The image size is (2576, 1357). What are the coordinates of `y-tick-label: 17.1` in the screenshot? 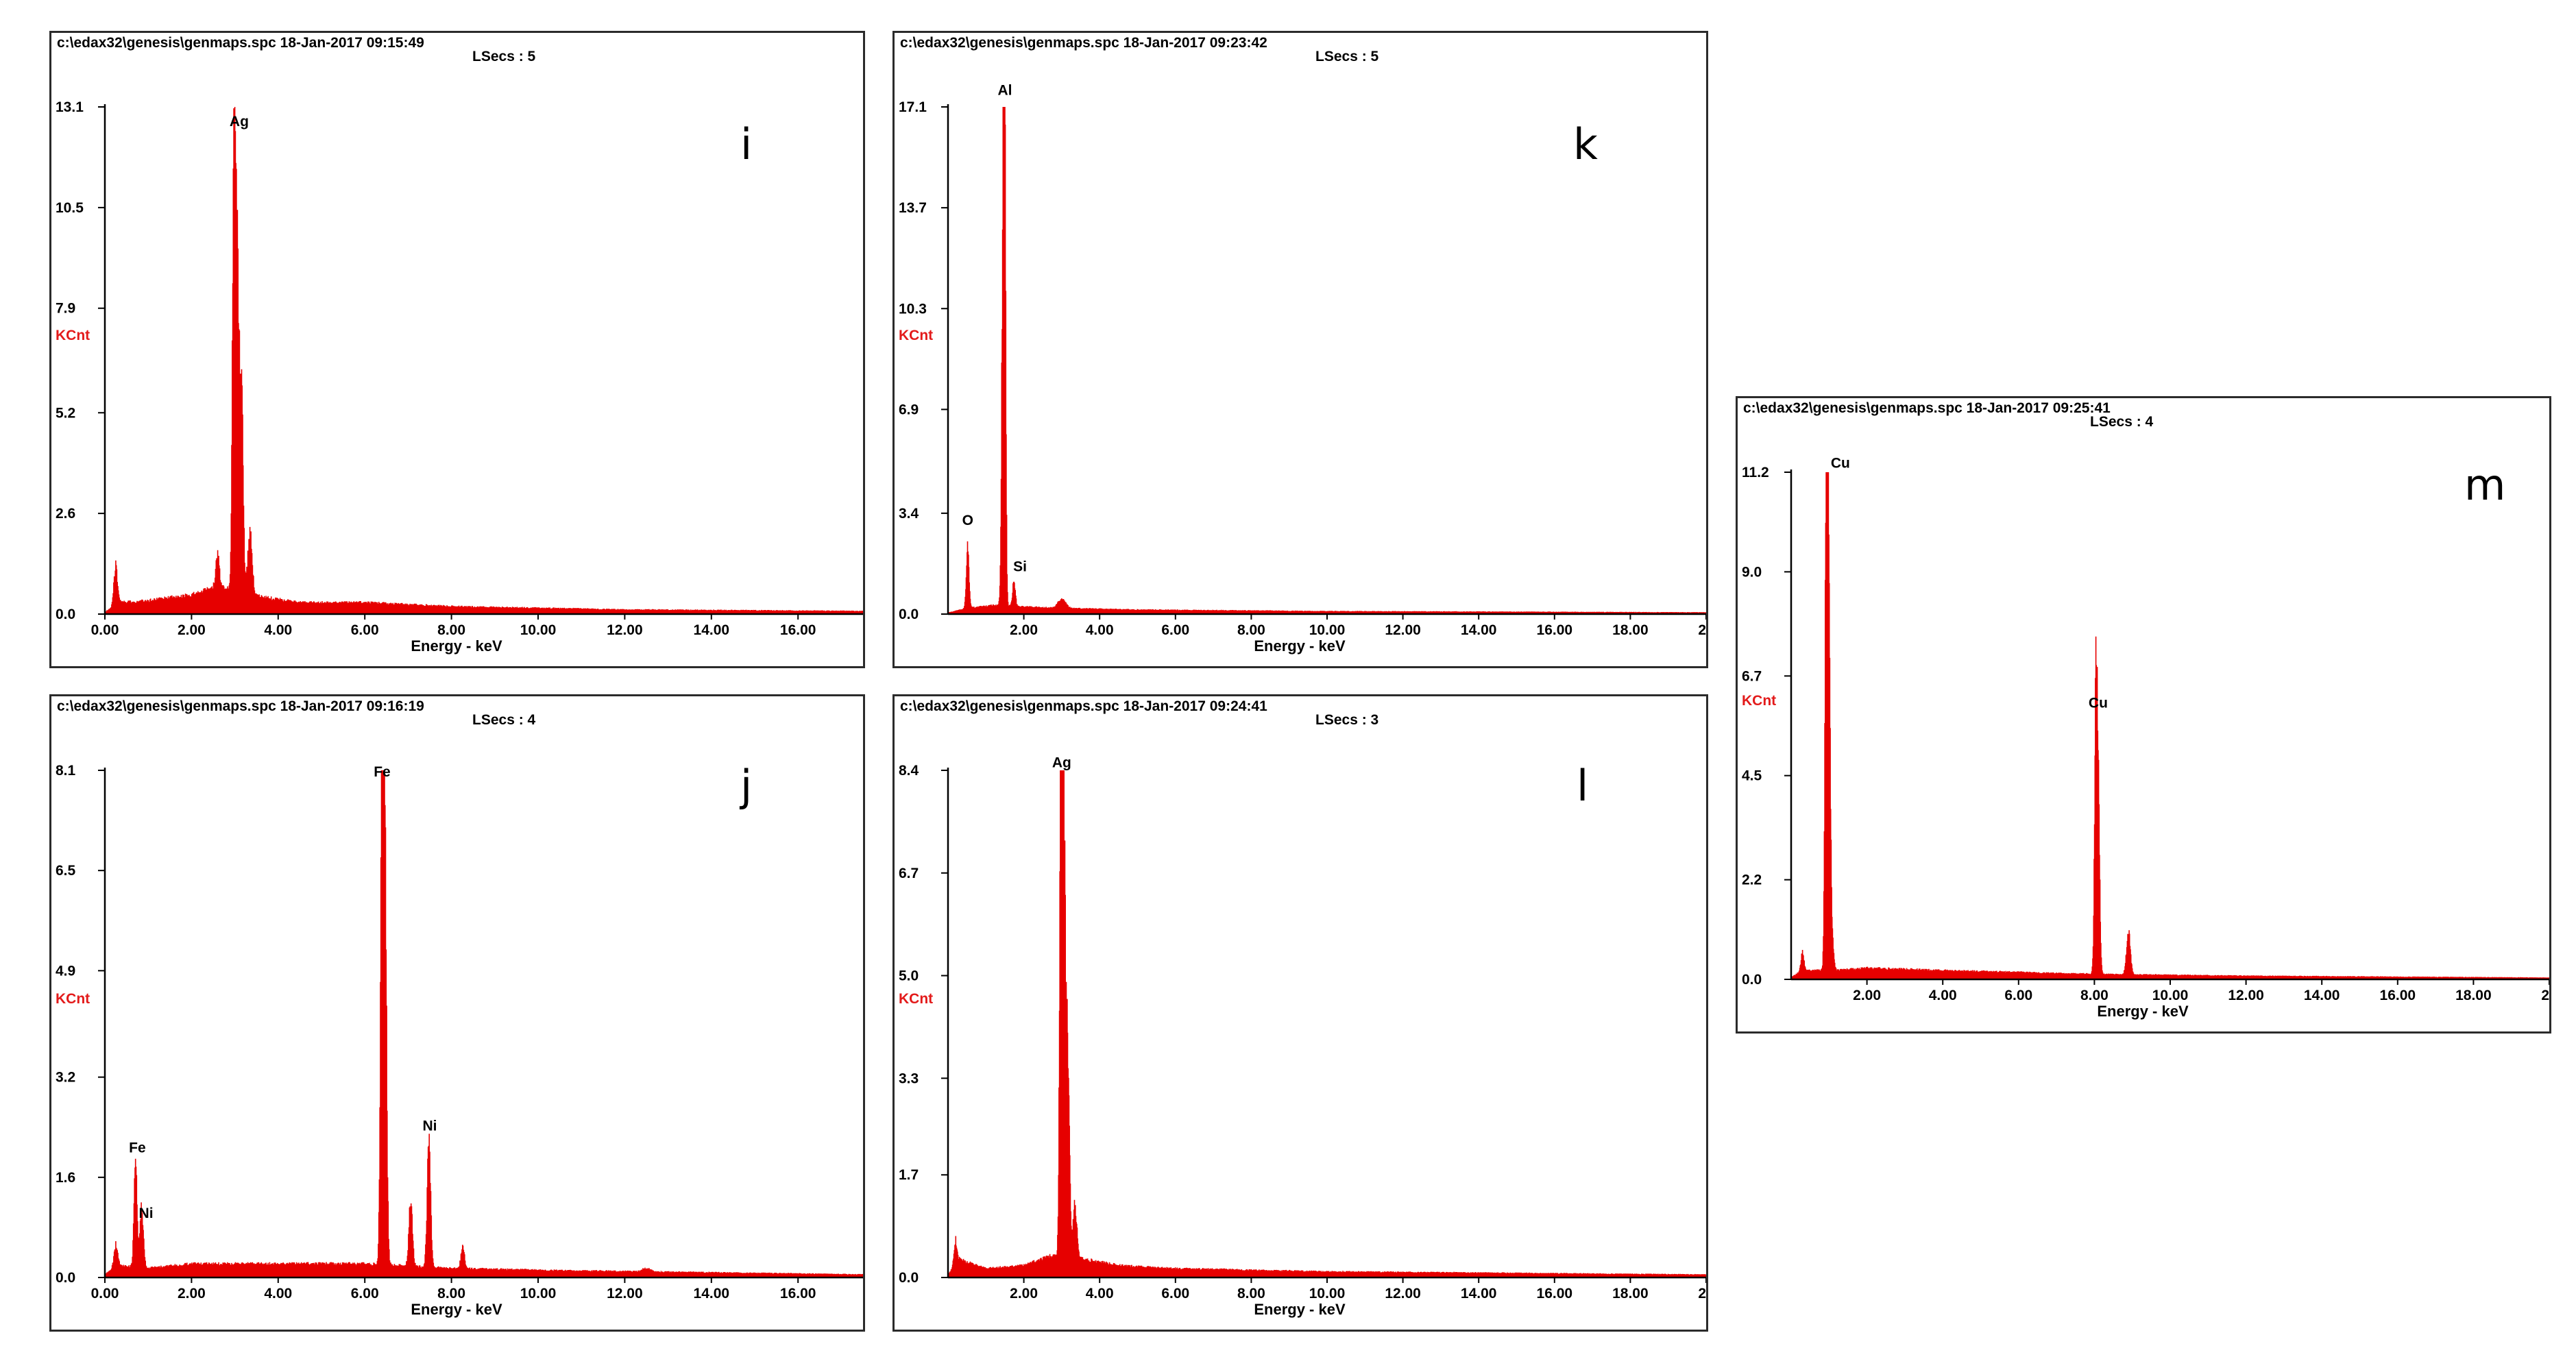 It's located at (913, 107).